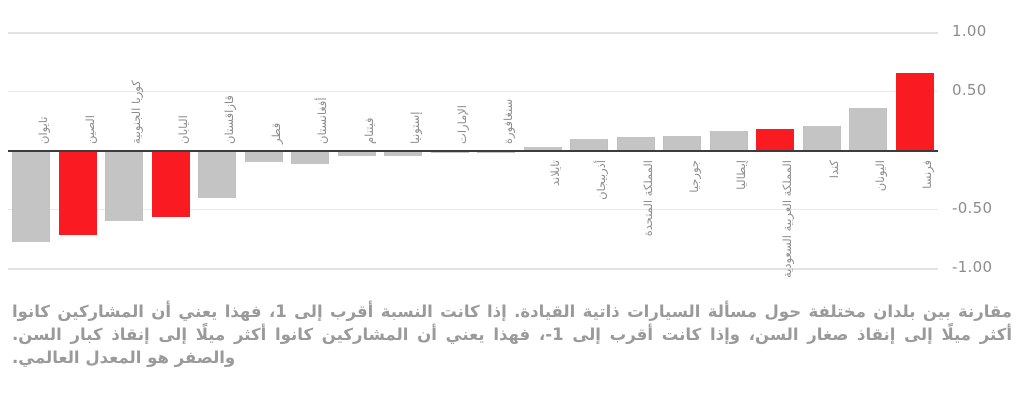 Image resolution: width=1024 pixels, height=413 pixels. What do you see at coordinates (322, 120) in the screenshot?
I see `x-axis-category-label: أفغانستان` at bounding box center [322, 120].